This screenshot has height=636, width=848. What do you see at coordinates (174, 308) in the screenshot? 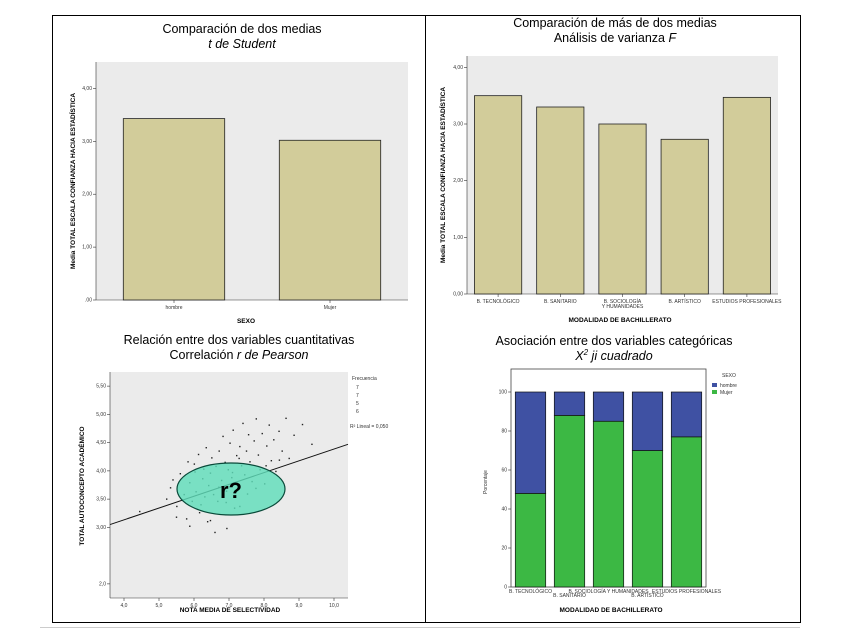
I see `x-tick-label: hombre` at bounding box center [174, 308].